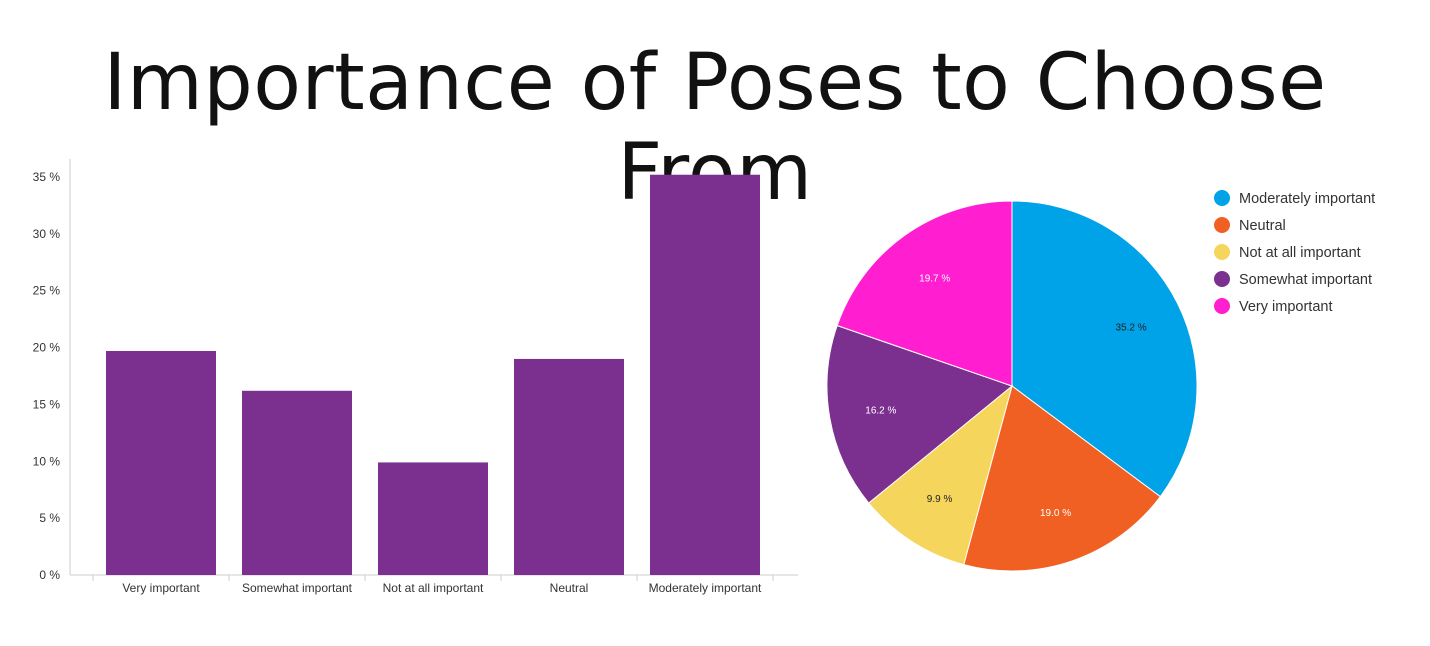 The width and height of the screenshot is (1430, 646). I want to click on slice-label: 35.2 %, so click(1130, 327).